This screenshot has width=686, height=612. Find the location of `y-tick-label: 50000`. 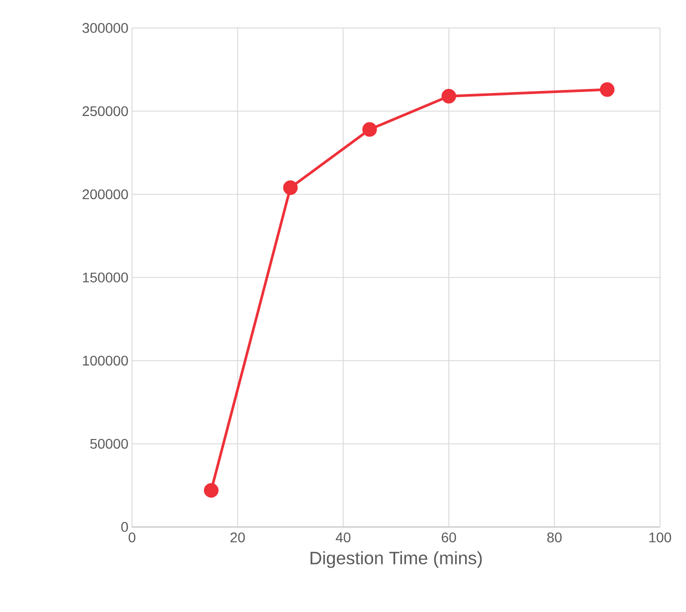

y-tick-label: 50000 is located at coordinates (109, 443).